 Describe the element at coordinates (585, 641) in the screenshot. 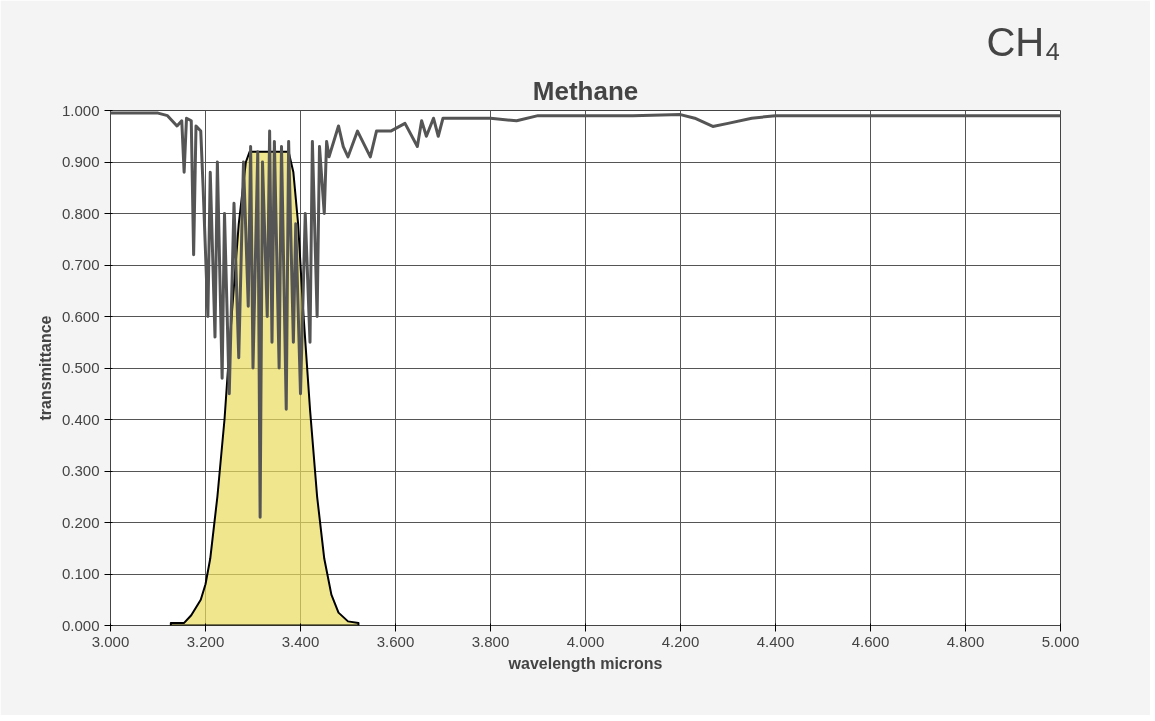

I see `x-tick-label: 4.000` at that location.